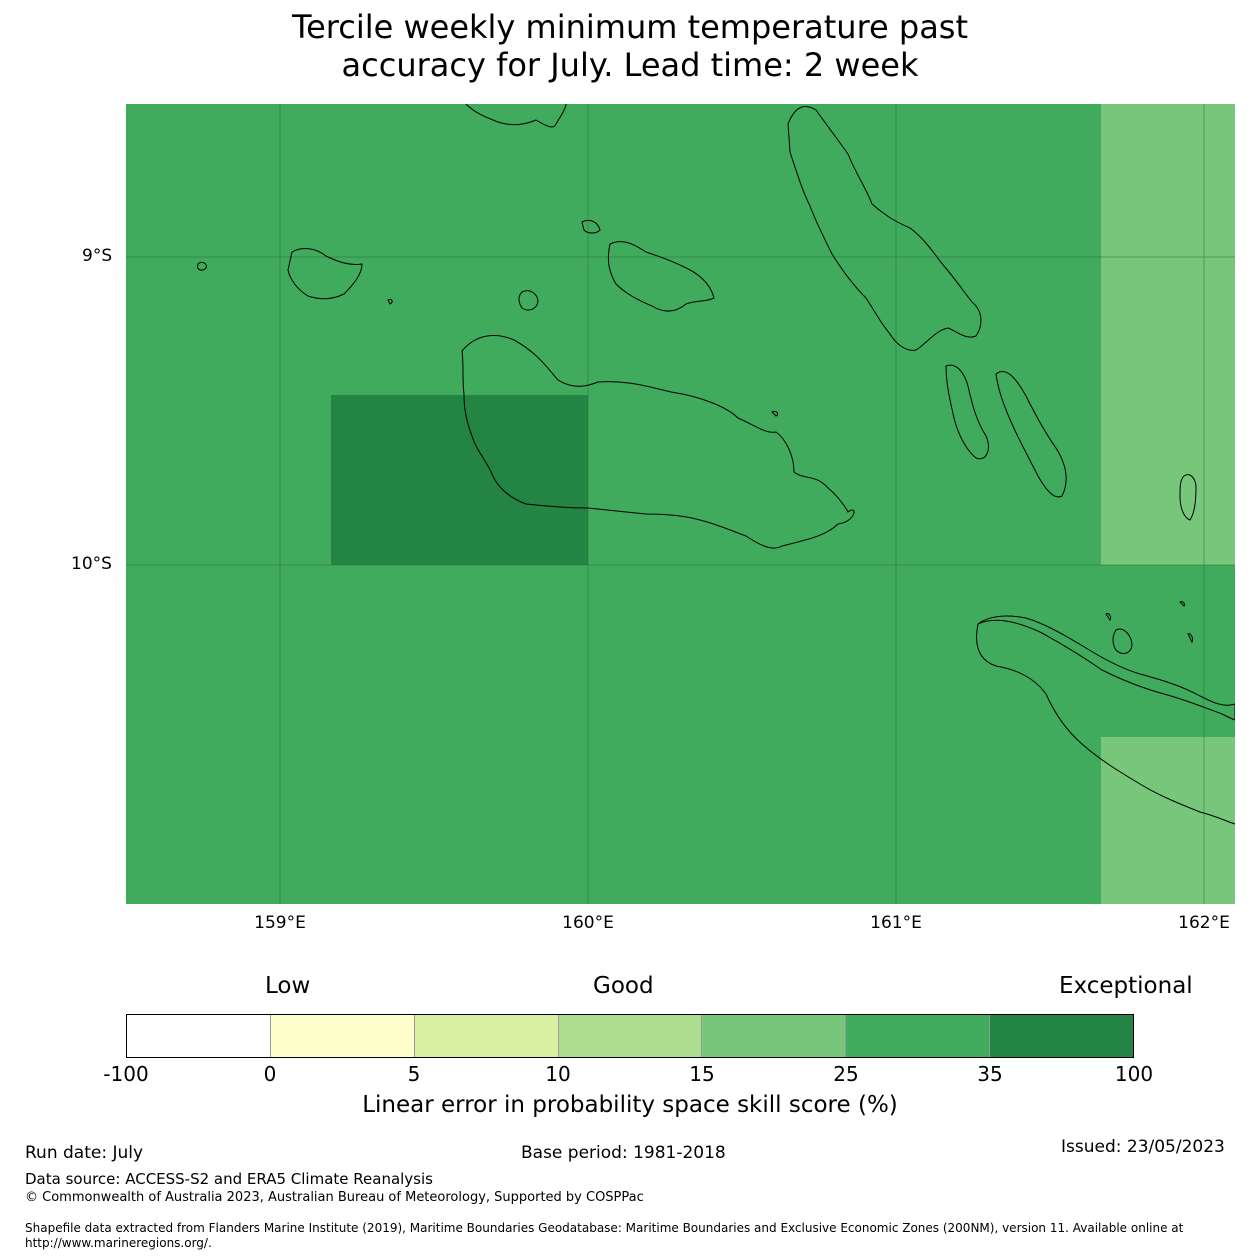 This screenshot has height=1260, width=1260. What do you see at coordinates (623, 986) in the screenshot?
I see `legend-category-good: Good` at bounding box center [623, 986].